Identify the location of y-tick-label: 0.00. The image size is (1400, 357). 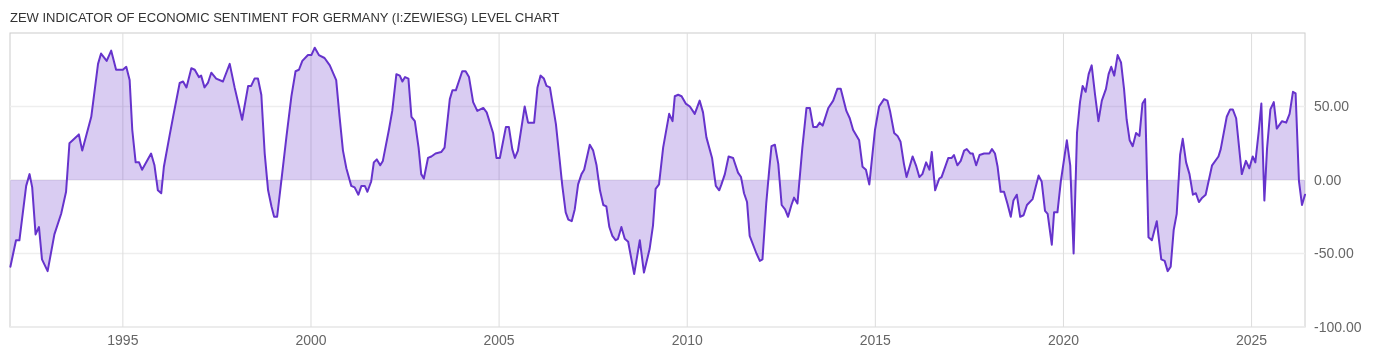
(1328, 179).